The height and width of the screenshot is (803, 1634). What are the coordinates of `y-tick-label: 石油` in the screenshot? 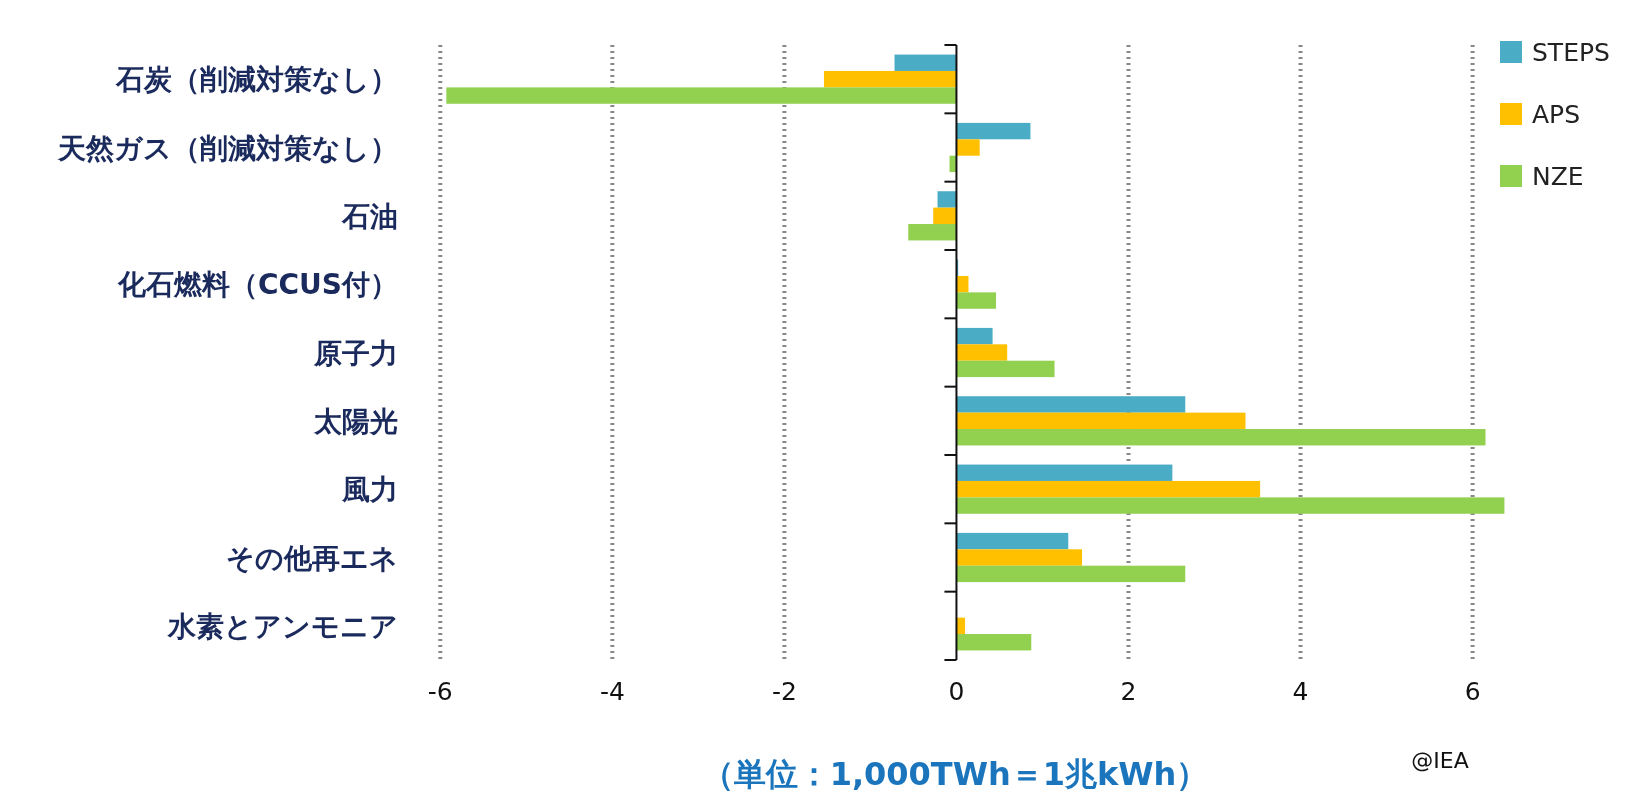 It's located at (369, 216).